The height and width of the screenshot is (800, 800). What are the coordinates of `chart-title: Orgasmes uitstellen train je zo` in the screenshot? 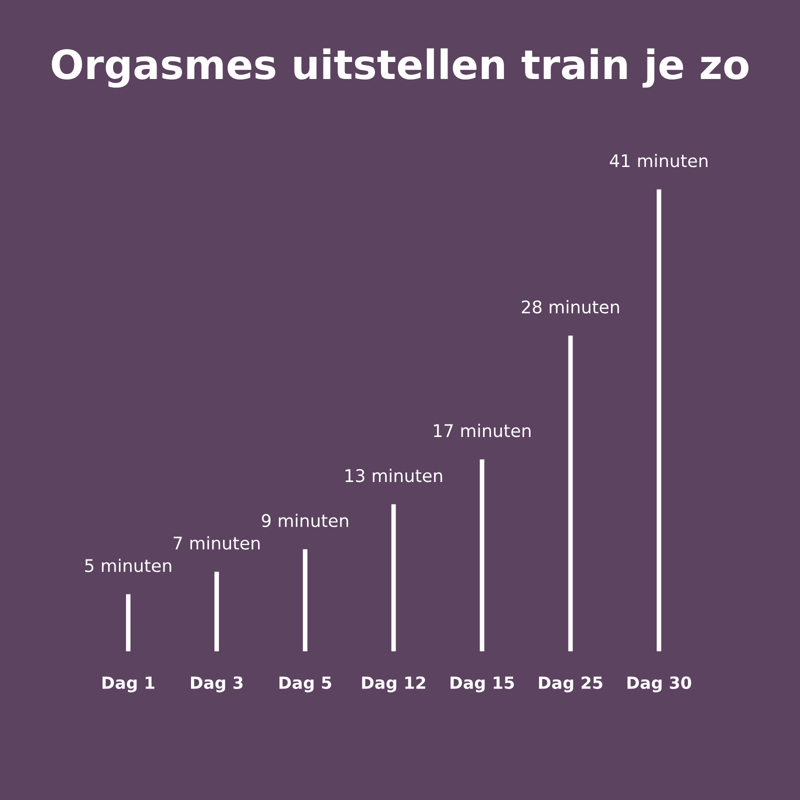 It's located at (400, 68).